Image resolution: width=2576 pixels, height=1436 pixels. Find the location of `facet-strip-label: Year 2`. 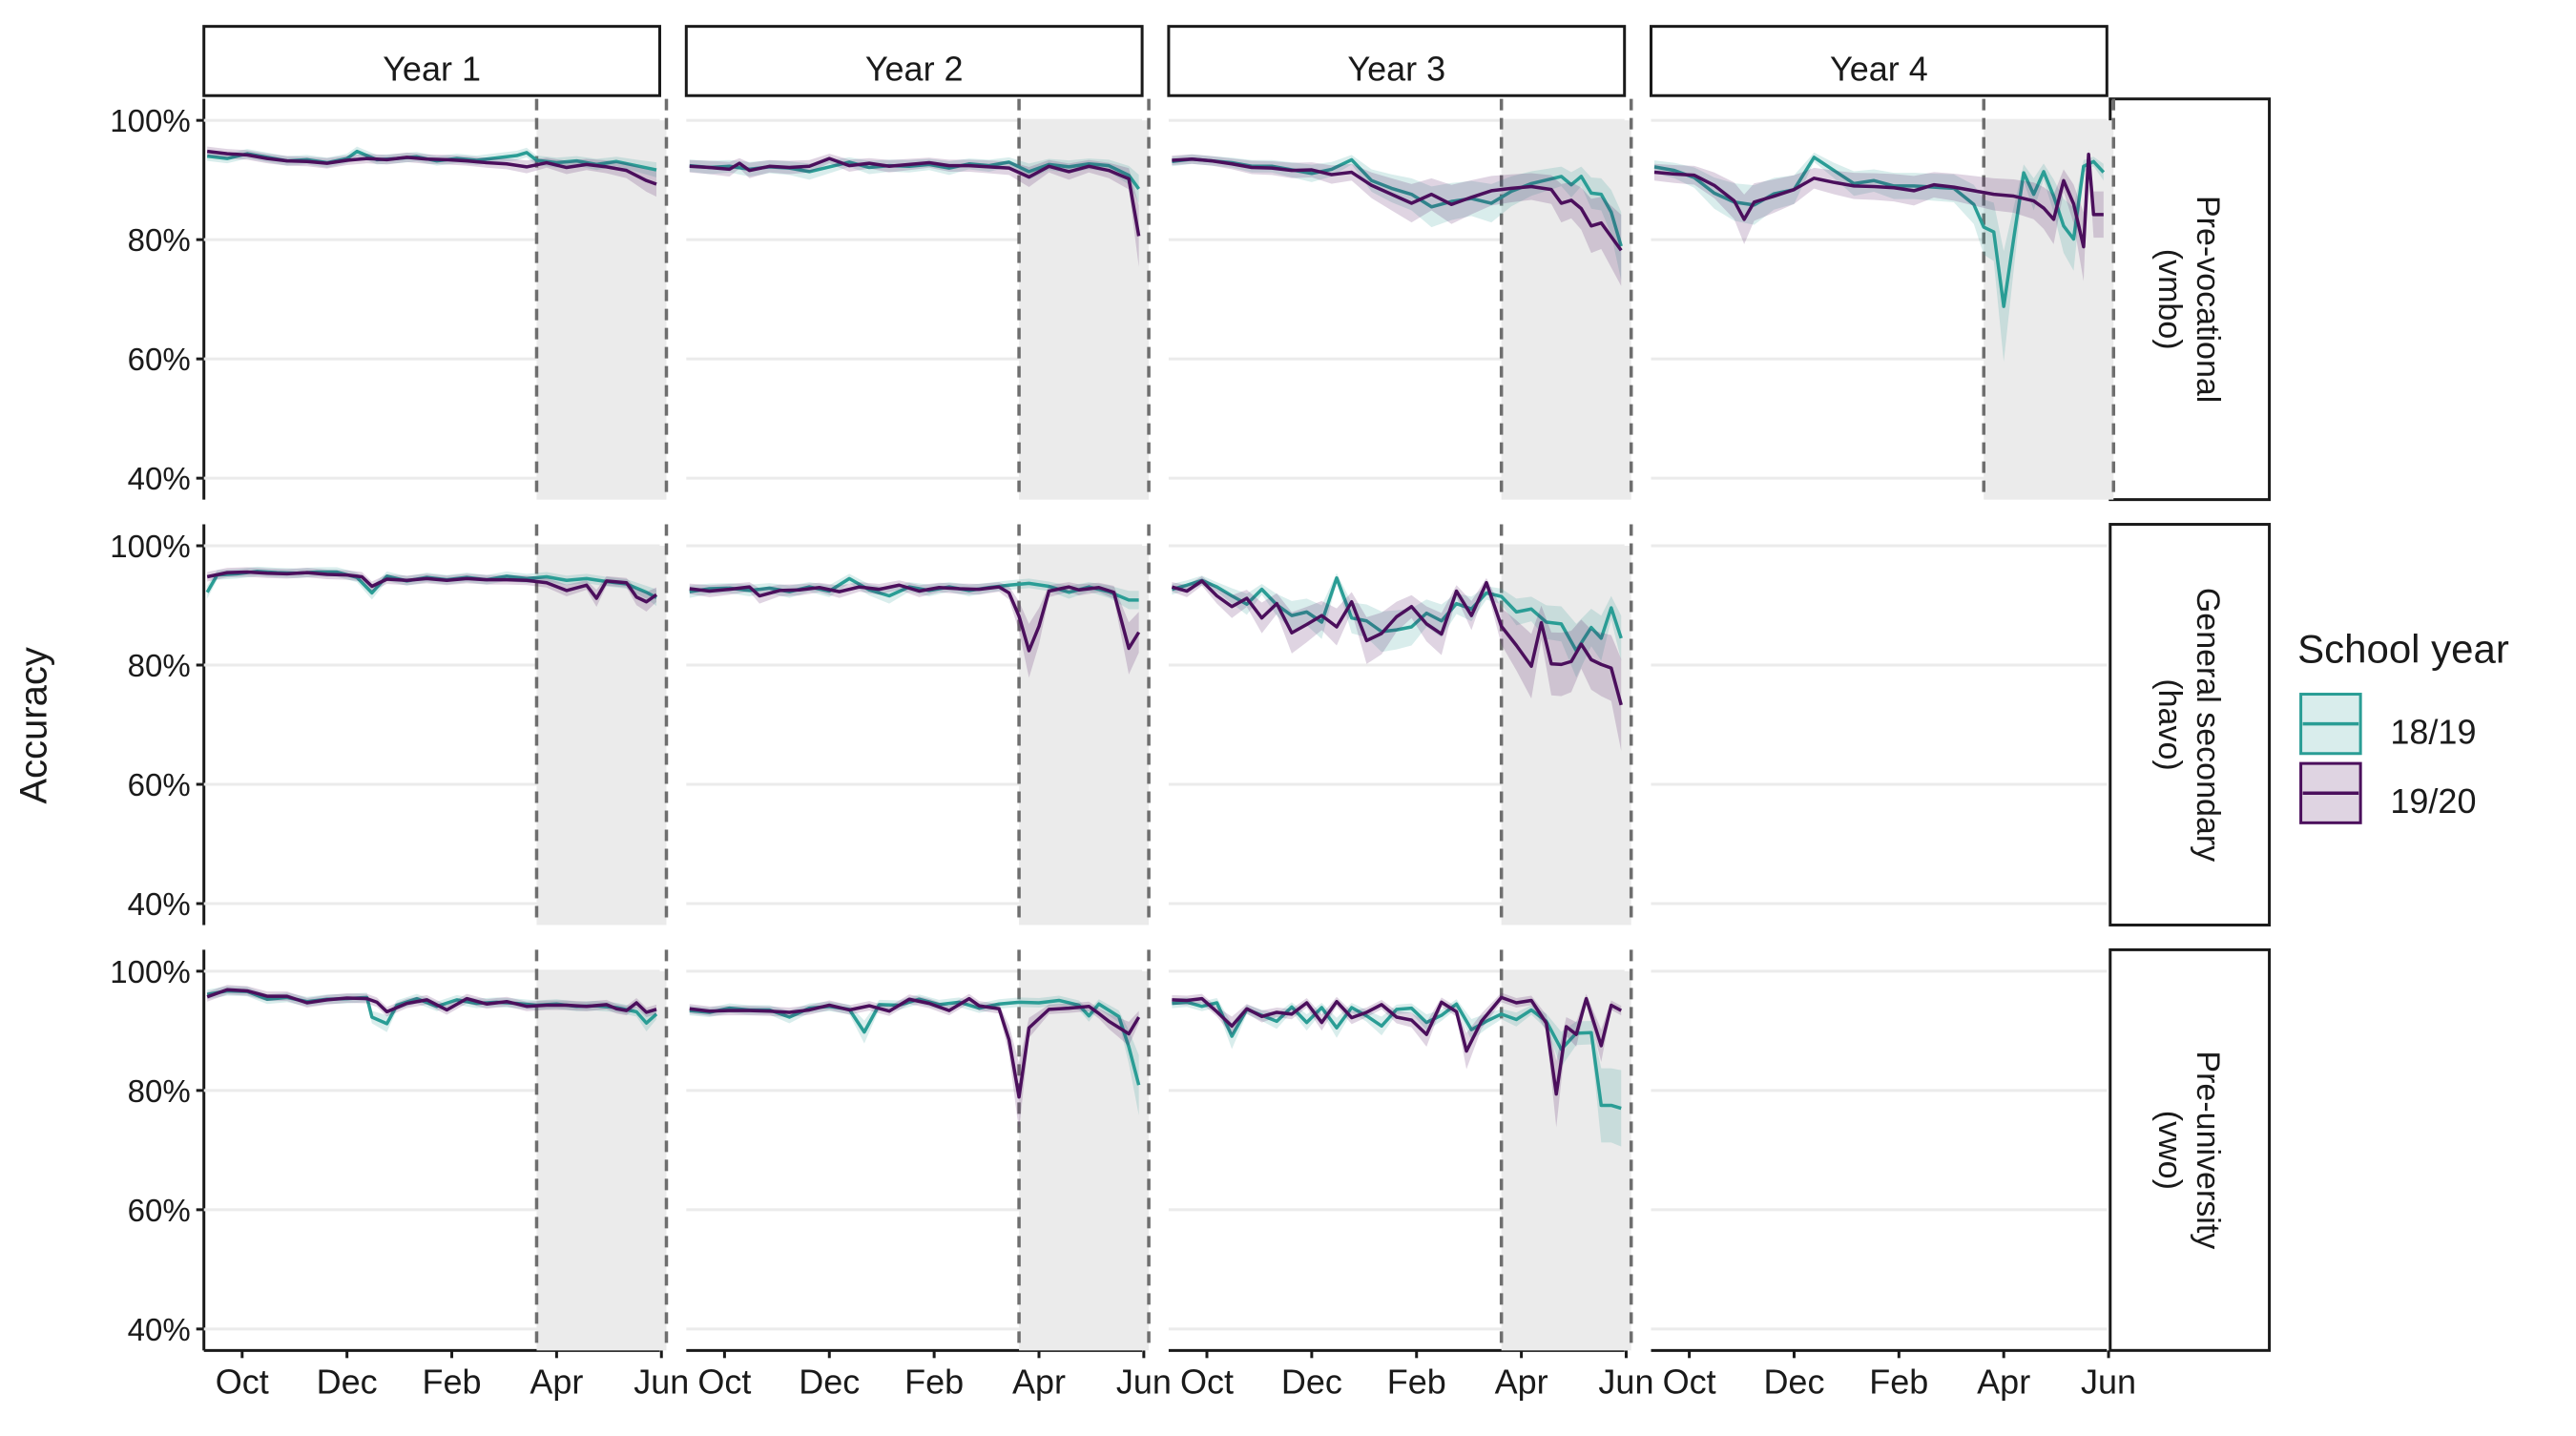

facet-strip-label: Year 2 is located at coordinates (914, 69).